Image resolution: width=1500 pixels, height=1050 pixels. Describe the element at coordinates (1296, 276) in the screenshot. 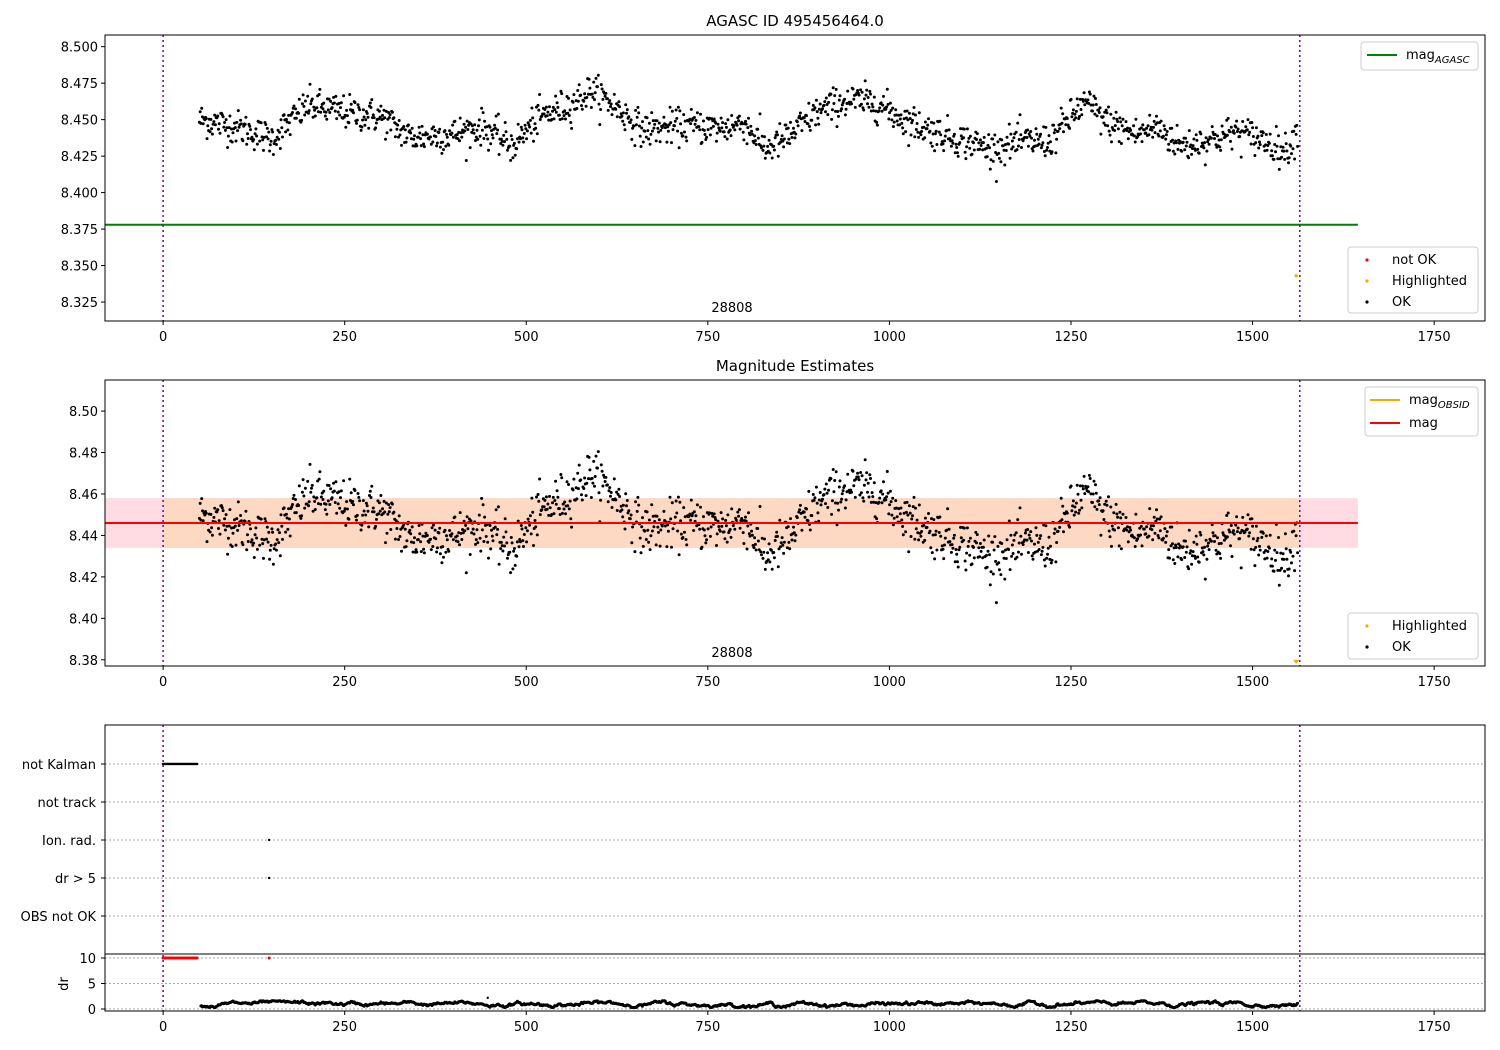

I see `highlighted-point` at that location.